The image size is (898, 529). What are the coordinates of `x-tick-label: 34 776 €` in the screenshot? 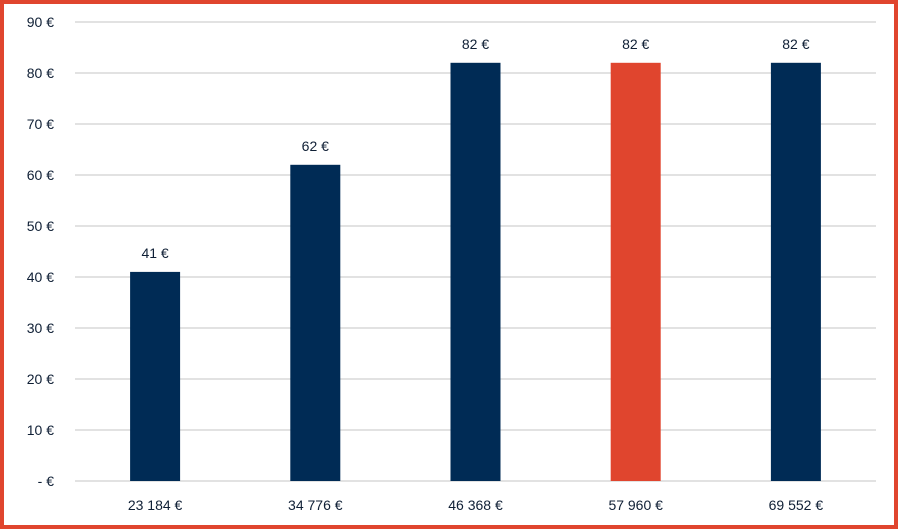 It's located at (315, 505).